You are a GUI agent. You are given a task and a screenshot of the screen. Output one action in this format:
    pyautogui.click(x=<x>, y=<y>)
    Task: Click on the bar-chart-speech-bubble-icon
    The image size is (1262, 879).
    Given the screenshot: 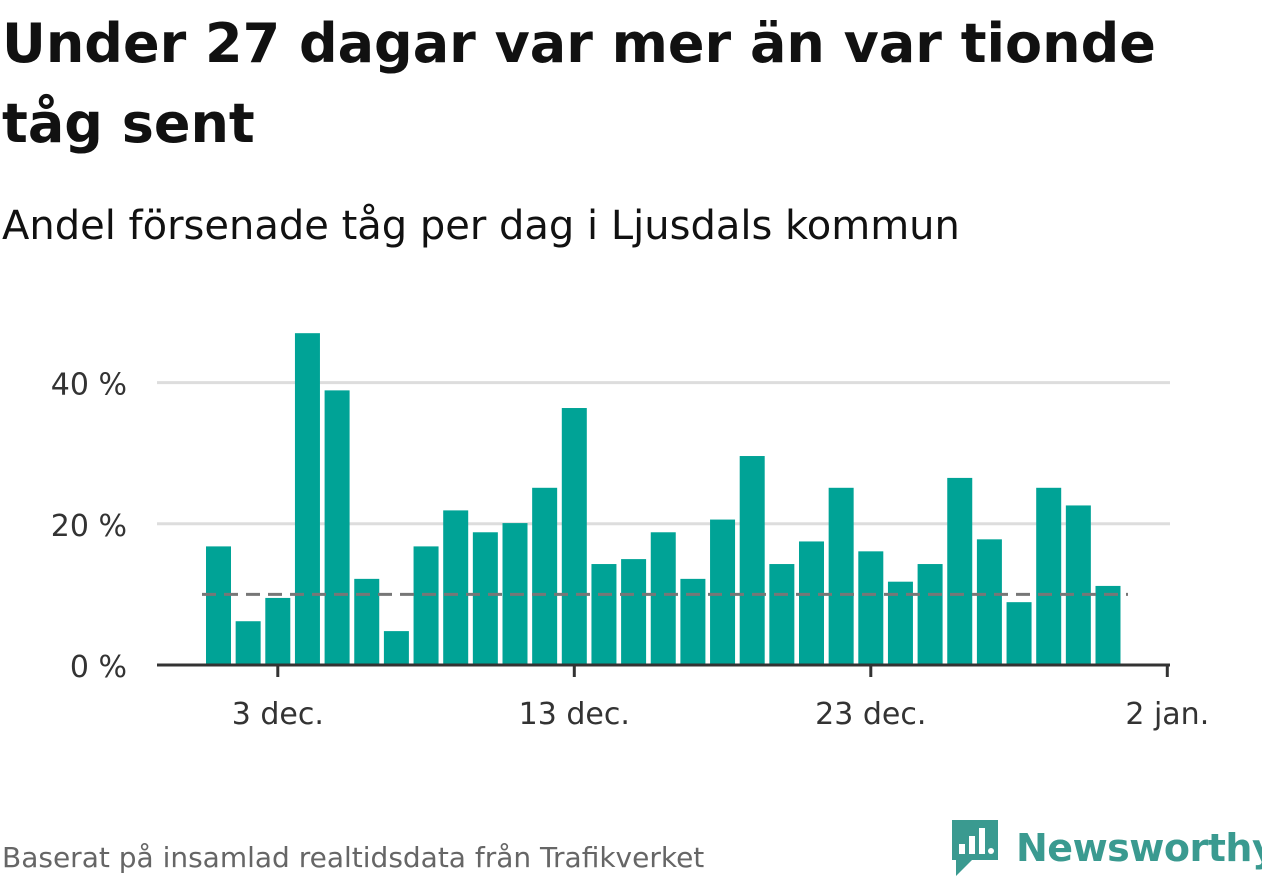 What is the action you would take?
    pyautogui.click(x=975, y=848)
    